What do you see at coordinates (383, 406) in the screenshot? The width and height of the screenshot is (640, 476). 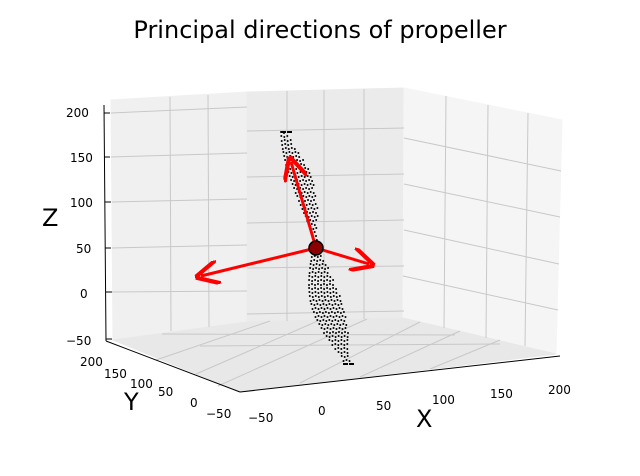 I see `x-tick-label: 50` at bounding box center [383, 406].